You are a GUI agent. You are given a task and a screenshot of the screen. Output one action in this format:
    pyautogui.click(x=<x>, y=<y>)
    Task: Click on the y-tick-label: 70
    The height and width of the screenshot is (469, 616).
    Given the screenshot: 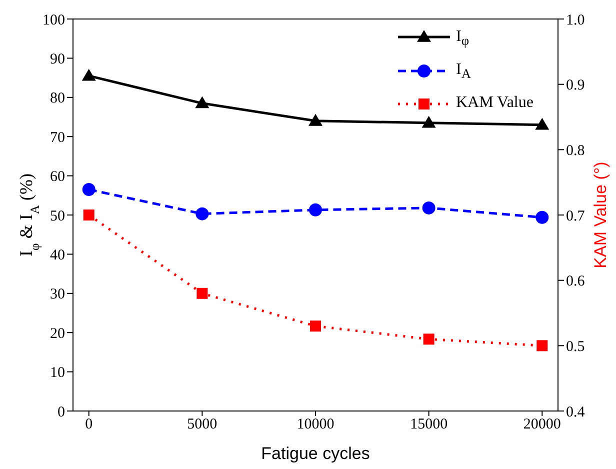 What is the action you would take?
    pyautogui.click(x=57, y=138)
    